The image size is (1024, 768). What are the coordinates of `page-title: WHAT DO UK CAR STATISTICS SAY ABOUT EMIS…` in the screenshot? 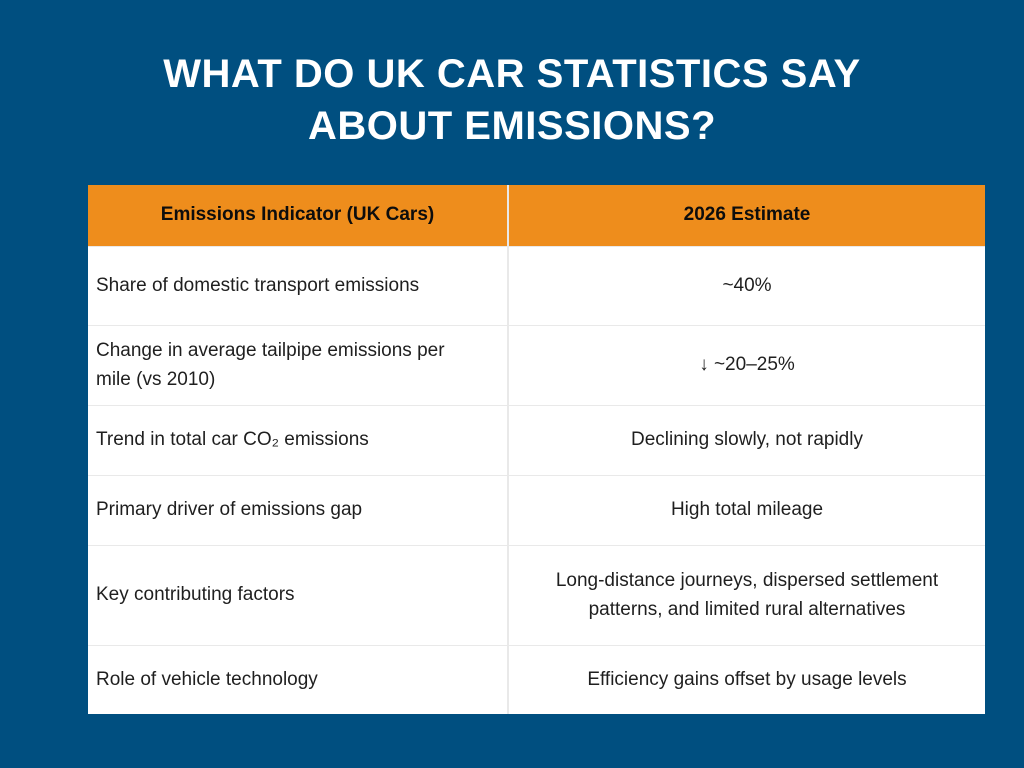 It's located at (512, 100).